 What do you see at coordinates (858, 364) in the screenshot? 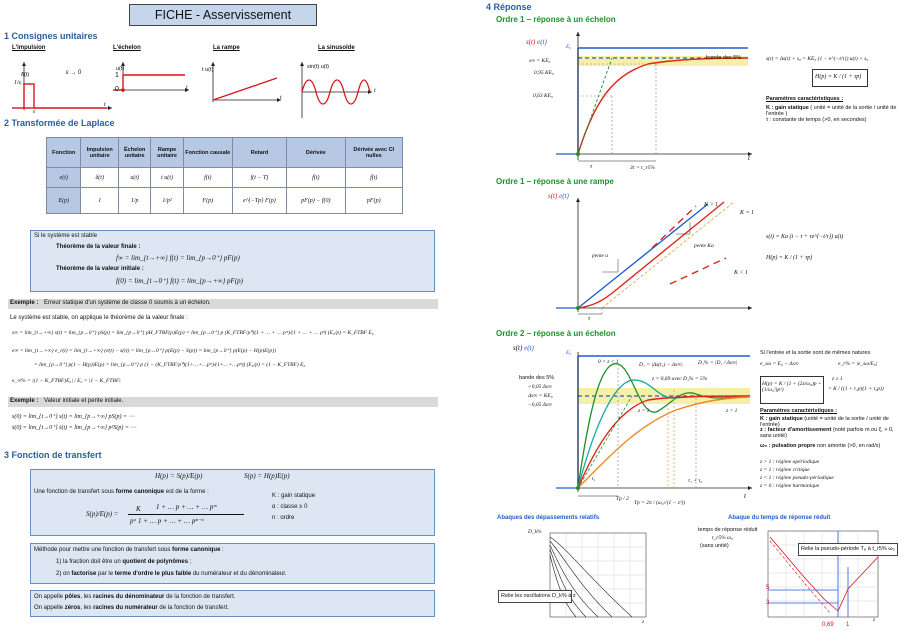
I see `o2-def-rel: e_r% = |e_sω/E₀|` at bounding box center [858, 364].